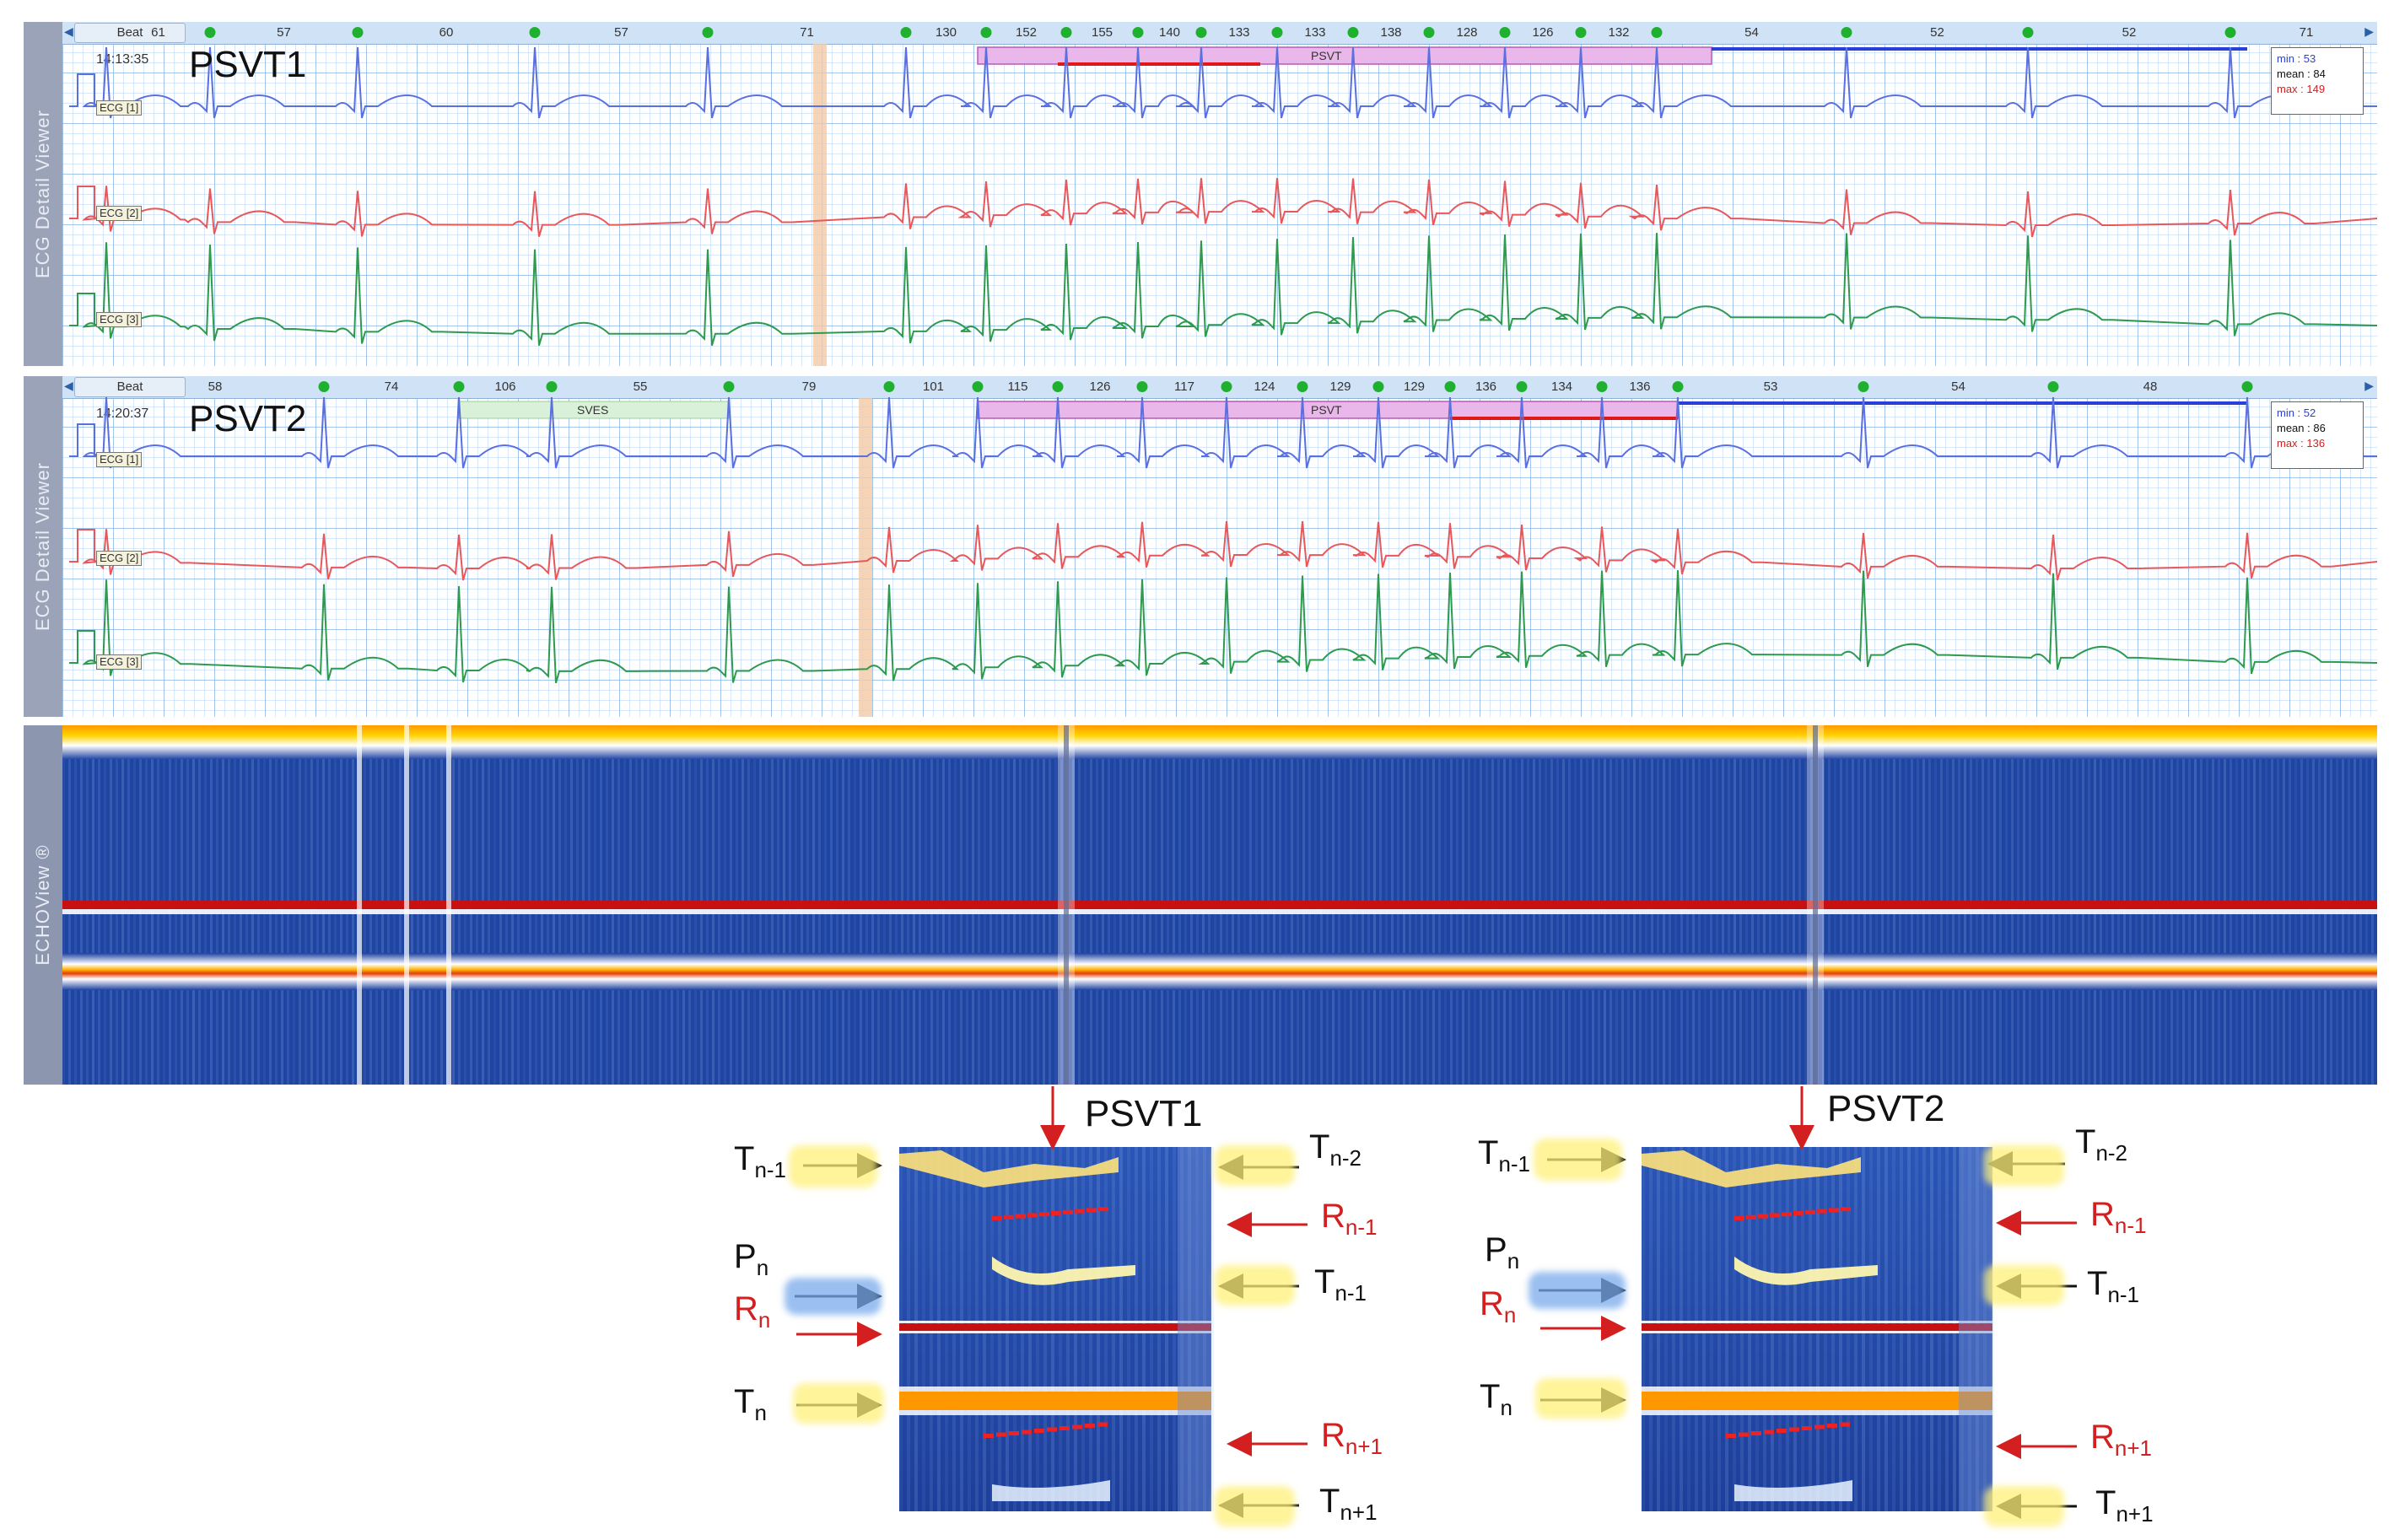  Describe the element at coordinates (621, 32) in the screenshot. I see `rr-value: 57` at that location.